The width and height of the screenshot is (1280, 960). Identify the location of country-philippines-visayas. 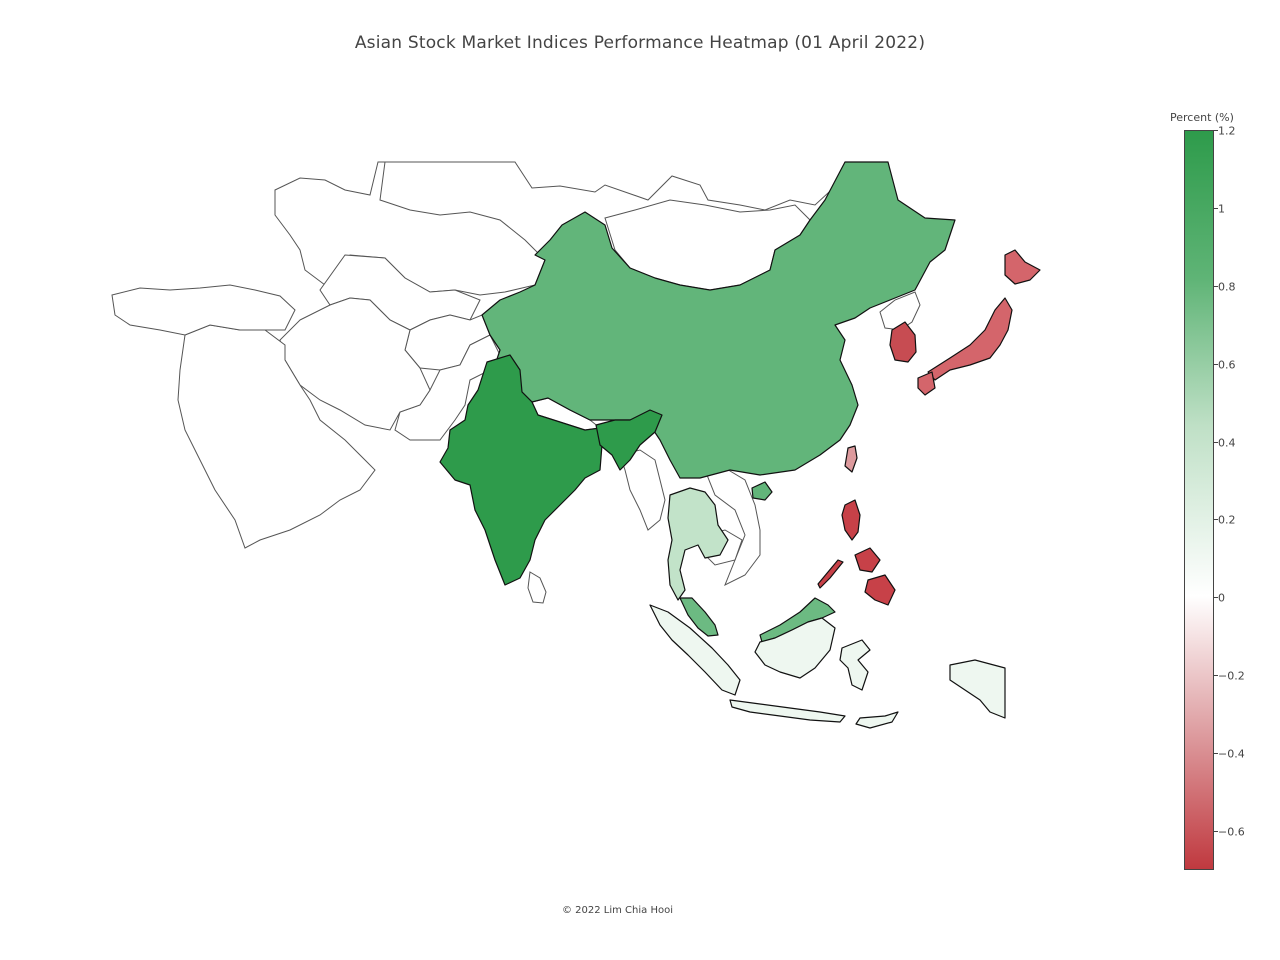
(867, 560).